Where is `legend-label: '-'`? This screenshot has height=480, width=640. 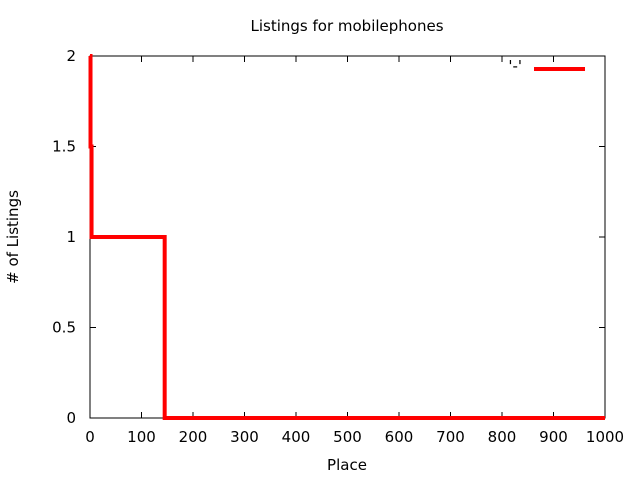 legend-label: '-' is located at coordinates (515, 66).